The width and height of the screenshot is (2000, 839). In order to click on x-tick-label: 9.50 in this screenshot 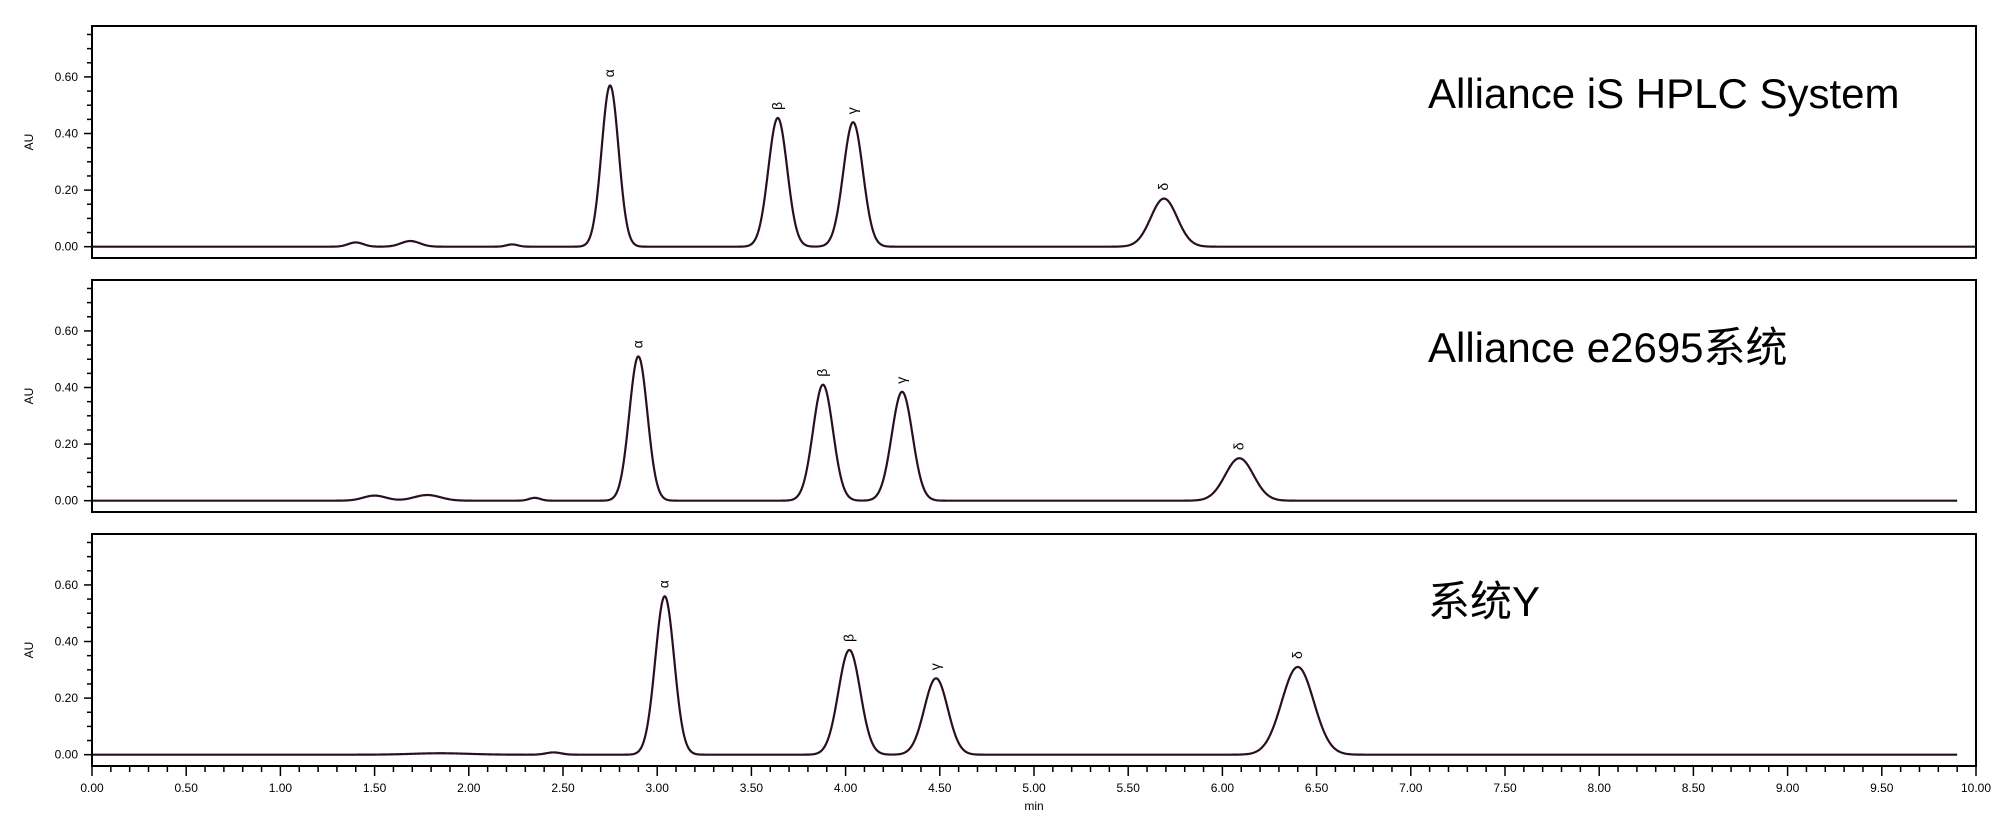, I will do `click(1882, 788)`.